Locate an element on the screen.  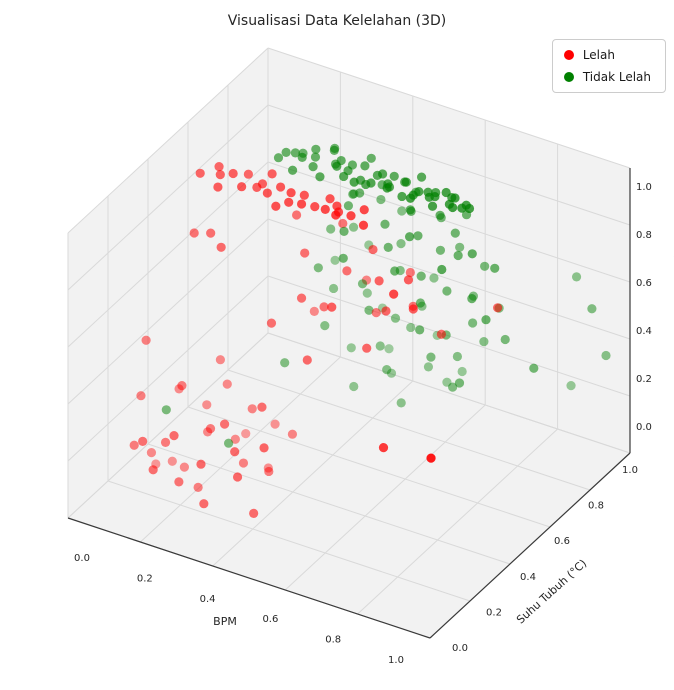
legend-label-lelah: Lelah is located at coordinates (598, 55).